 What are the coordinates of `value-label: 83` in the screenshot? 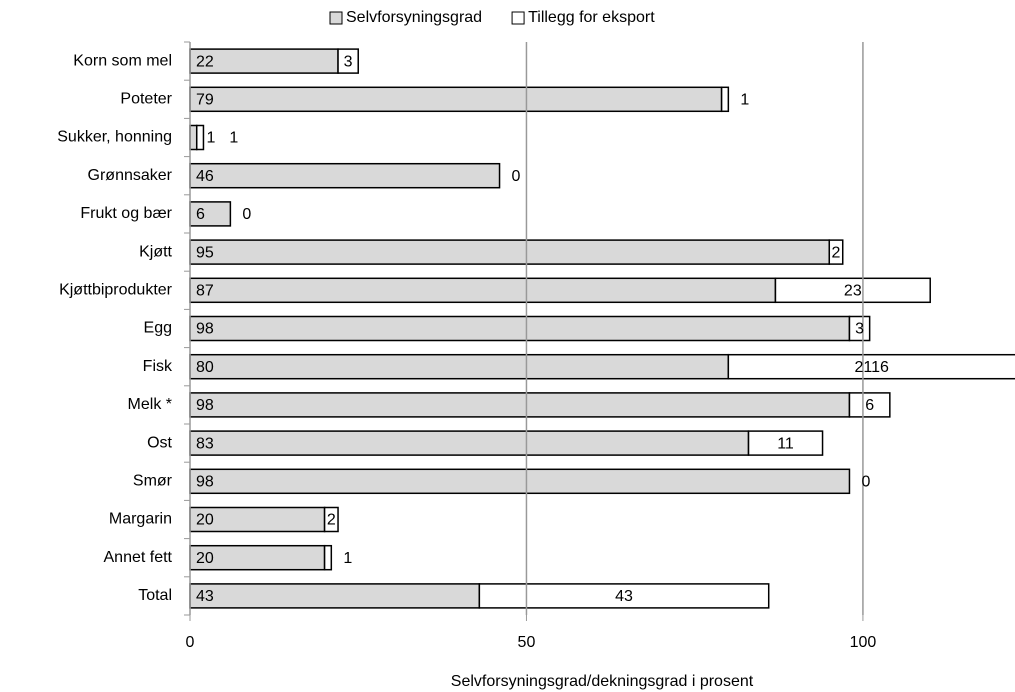 It's located at (205, 443).